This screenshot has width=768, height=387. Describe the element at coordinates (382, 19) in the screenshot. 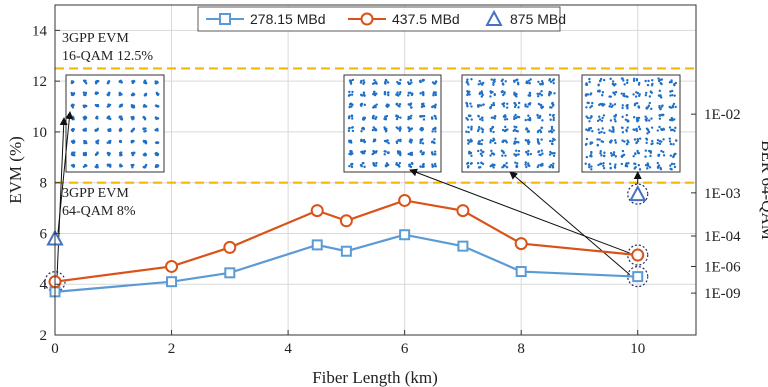

I see `legend: 278.15 MBd 437.5 MBd 875 MBd` at that location.